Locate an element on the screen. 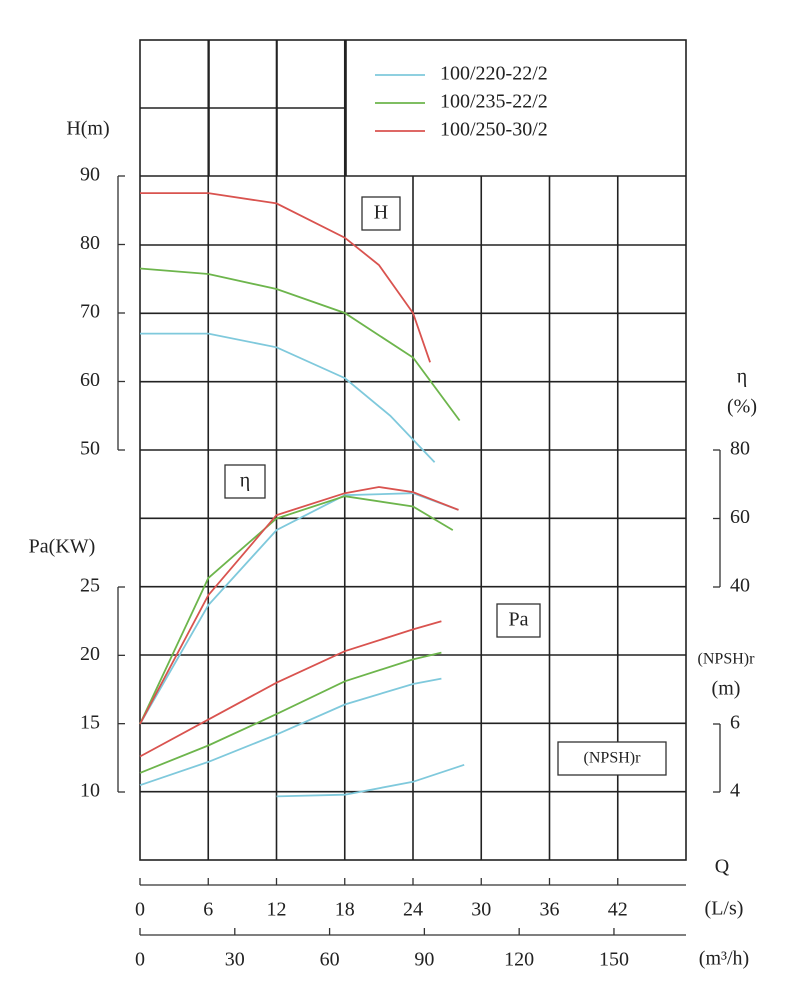 This screenshot has width=812, height=1000. curve-label: Pa is located at coordinates (519, 620).